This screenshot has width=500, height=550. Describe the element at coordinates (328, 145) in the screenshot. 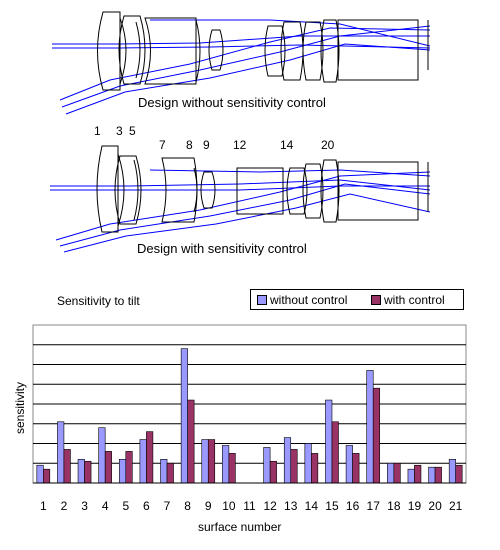

I see `surface-label-20: 20` at that location.